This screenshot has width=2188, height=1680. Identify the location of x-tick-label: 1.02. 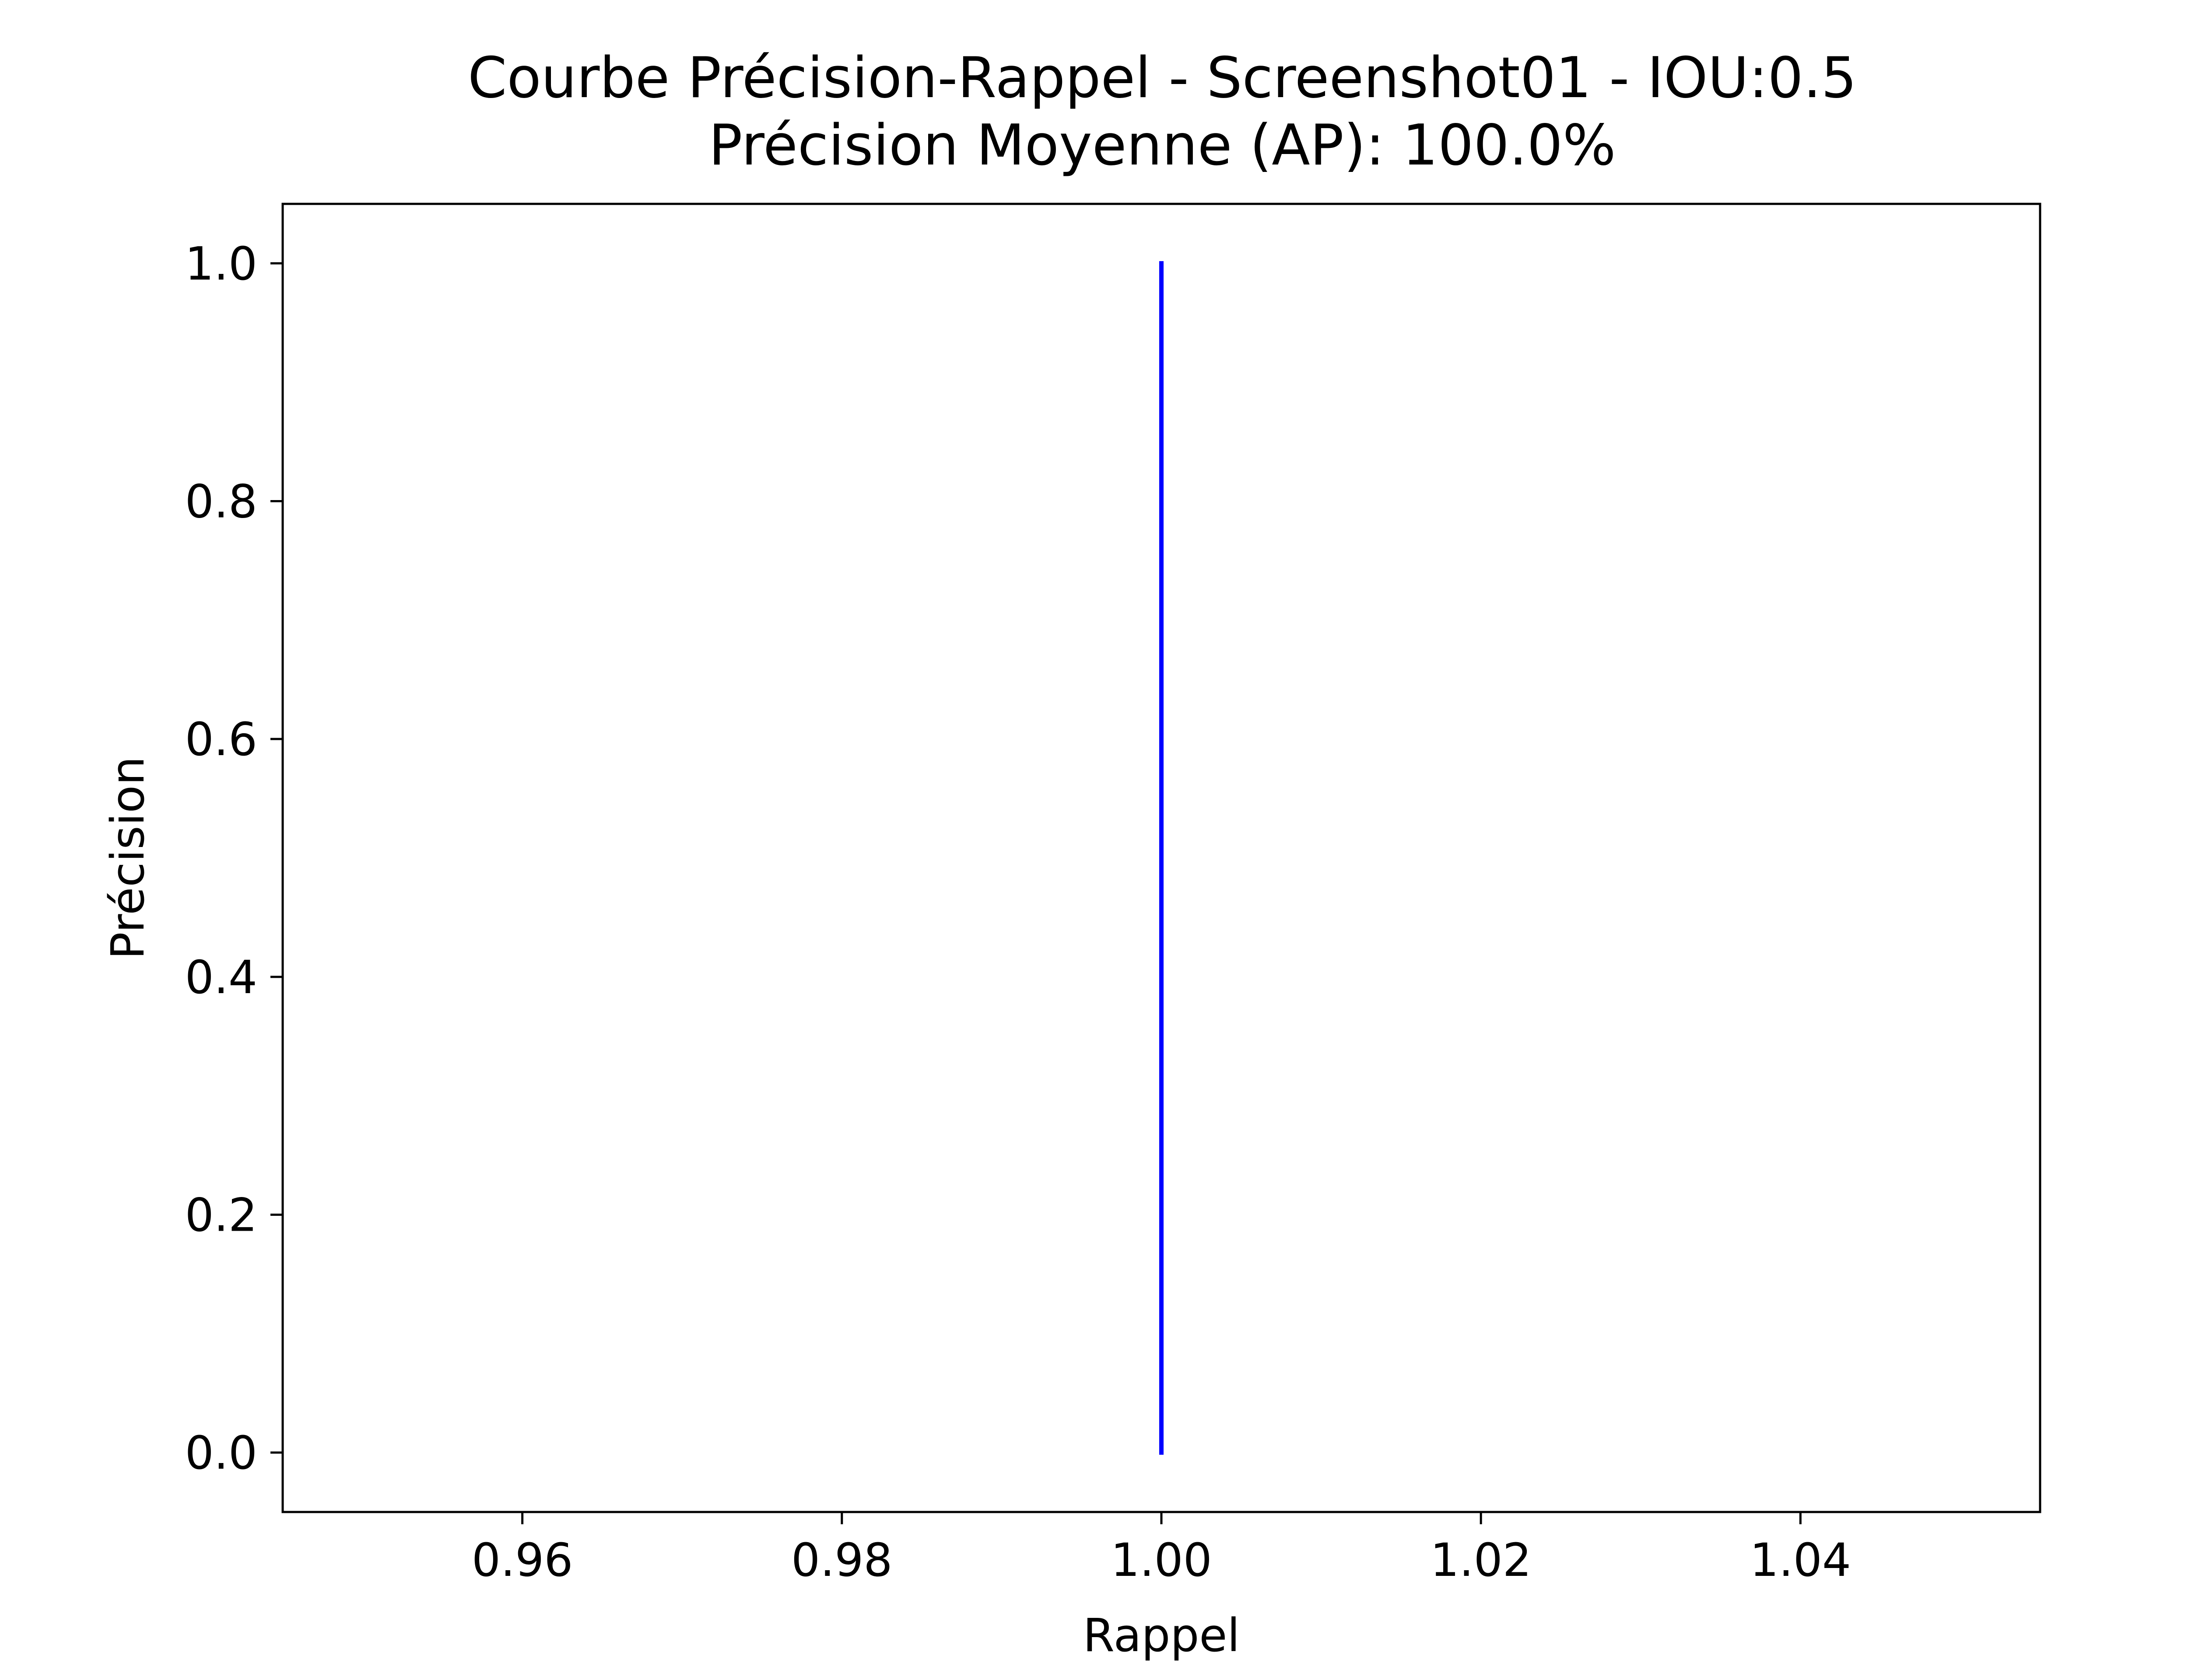
(1481, 1560).